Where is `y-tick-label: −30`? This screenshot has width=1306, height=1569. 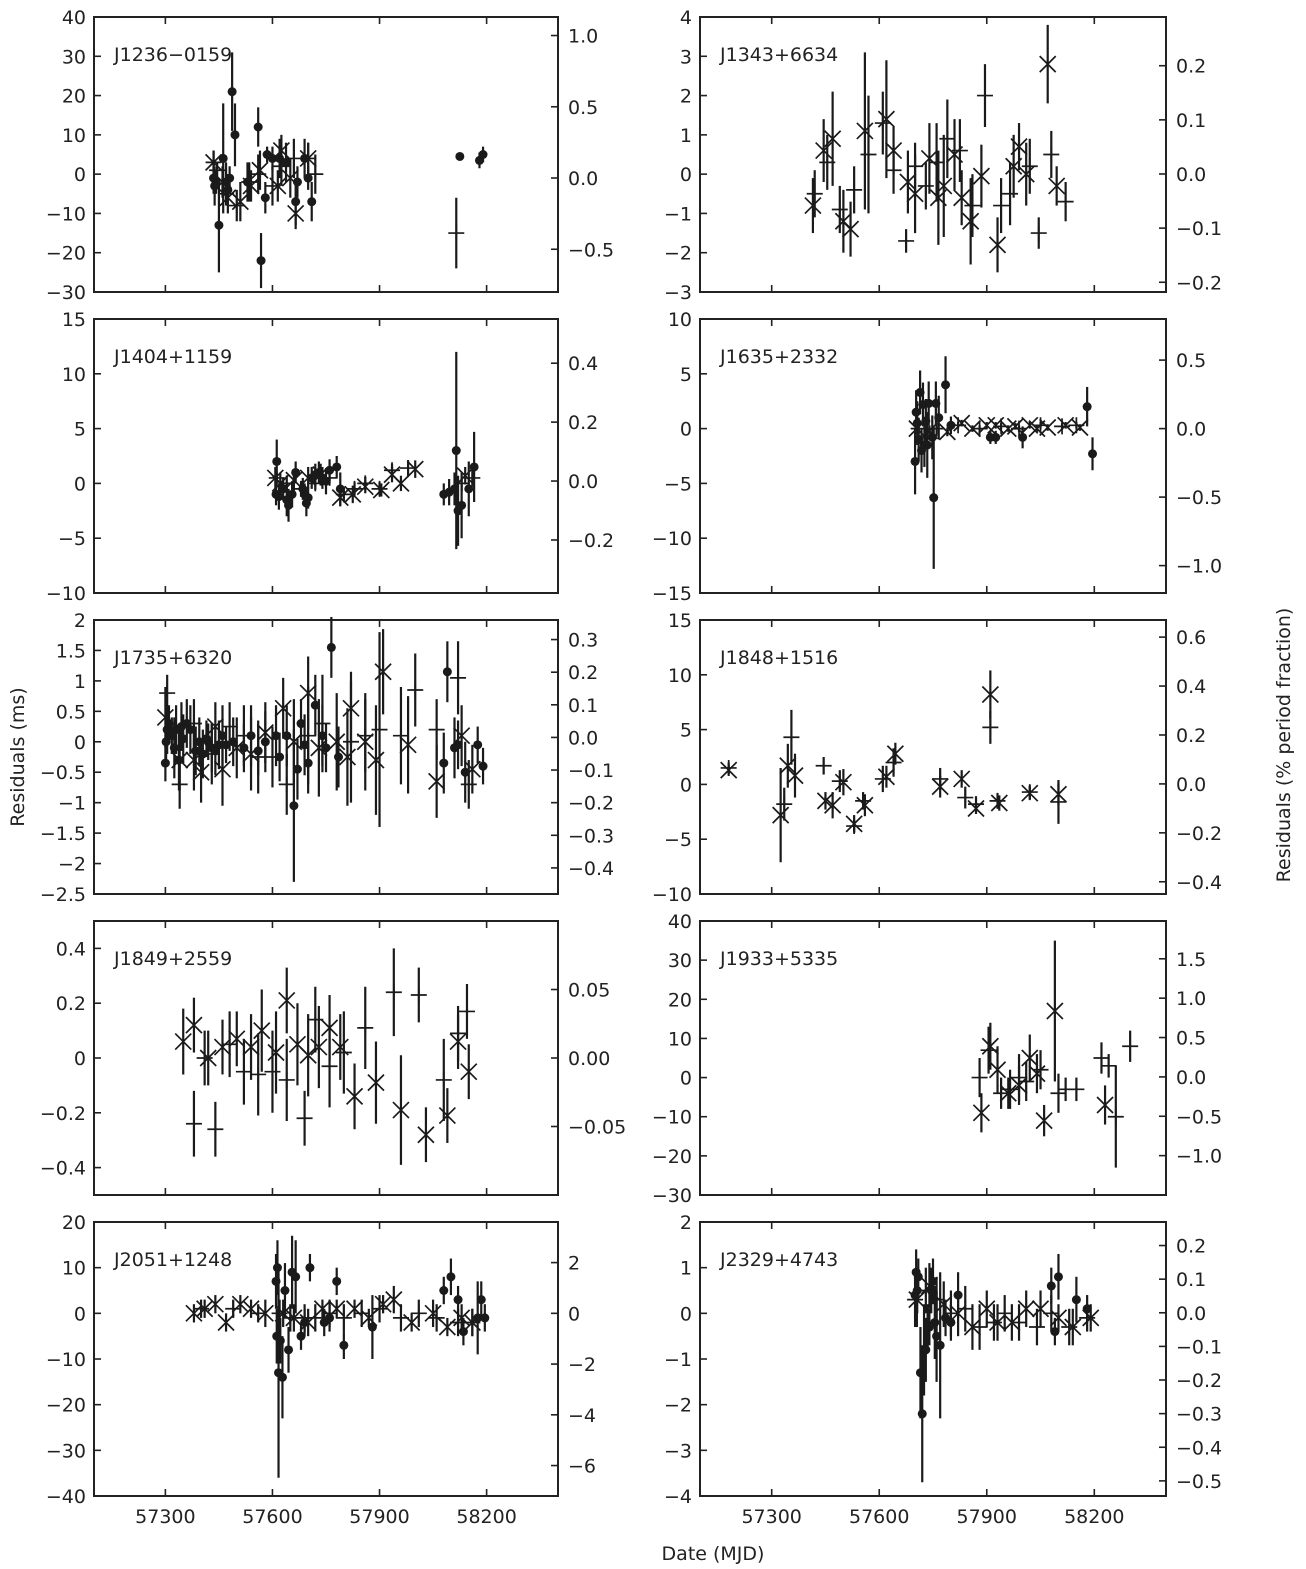
y-tick-label: −30 is located at coordinates (672, 1196).